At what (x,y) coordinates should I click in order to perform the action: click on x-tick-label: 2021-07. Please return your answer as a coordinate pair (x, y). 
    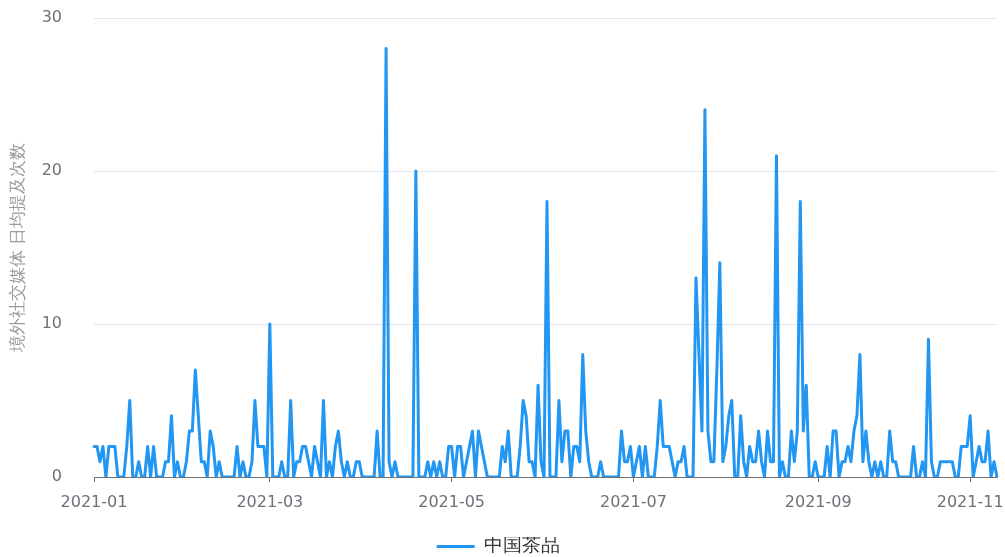
    Looking at the image, I should click on (633, 501).